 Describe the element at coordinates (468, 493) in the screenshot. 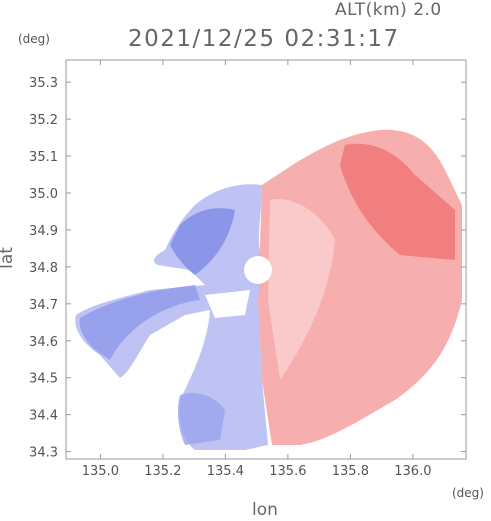

I see `x-axis-unit: (deg)` at that location.